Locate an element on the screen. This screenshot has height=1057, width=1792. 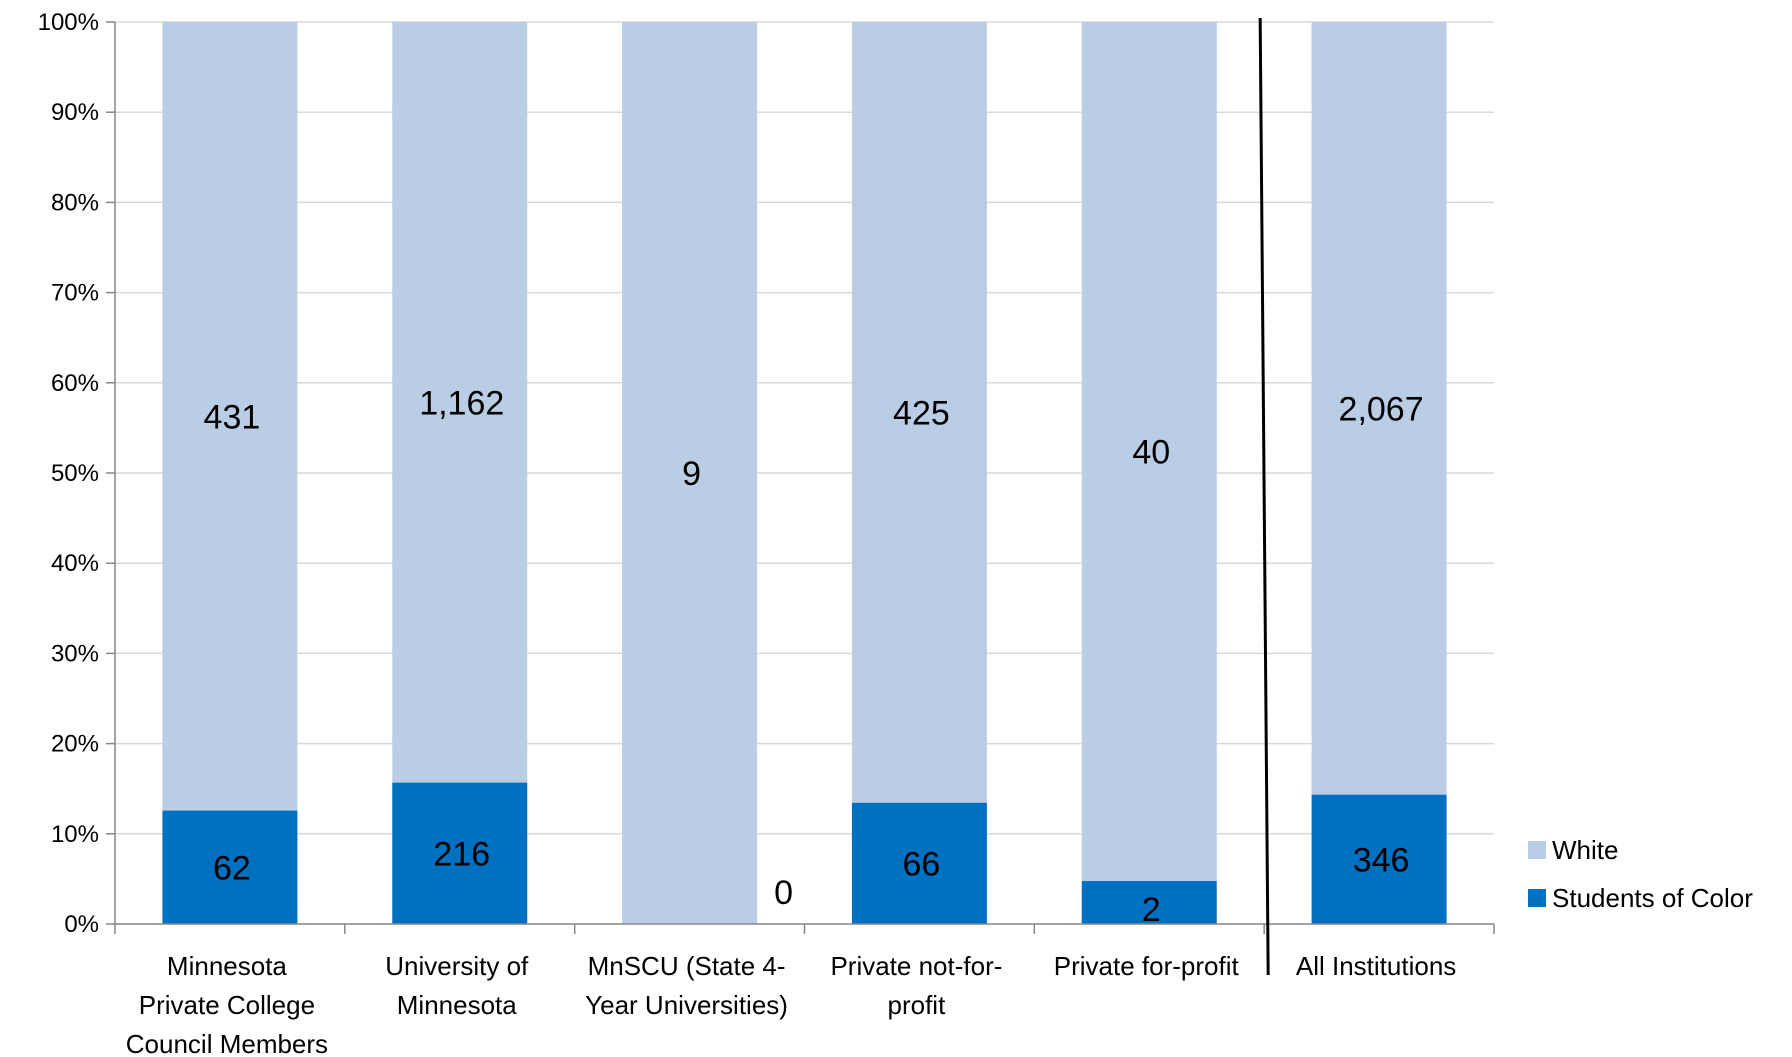
y-tick-label: 20% is located at coordinates (75, 744).